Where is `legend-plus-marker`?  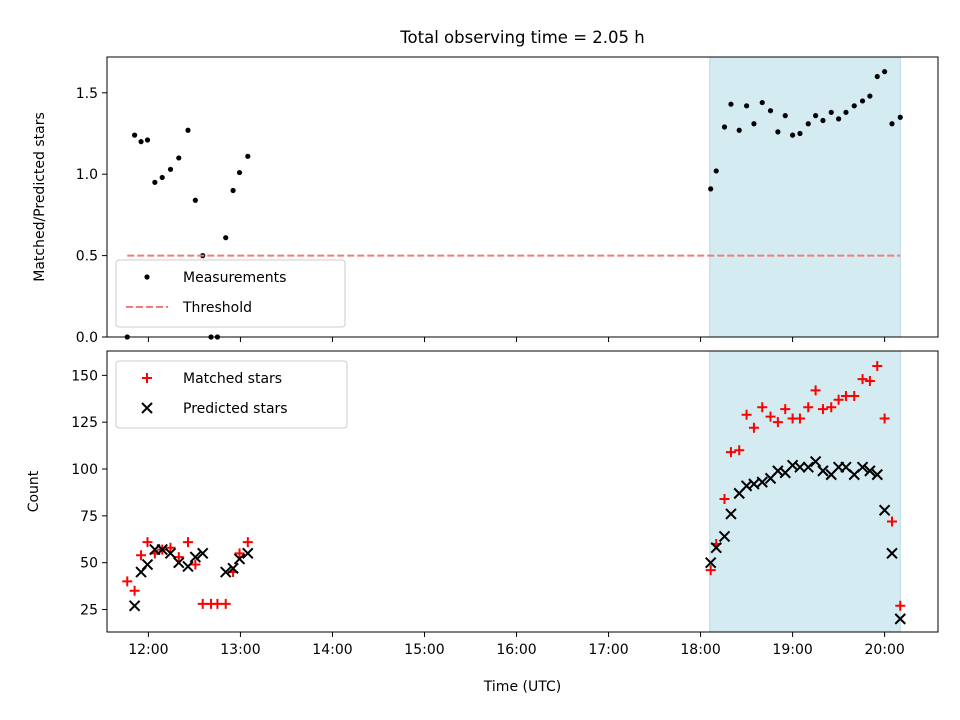 legend-plus-marker is located at coordinates (147, 378).